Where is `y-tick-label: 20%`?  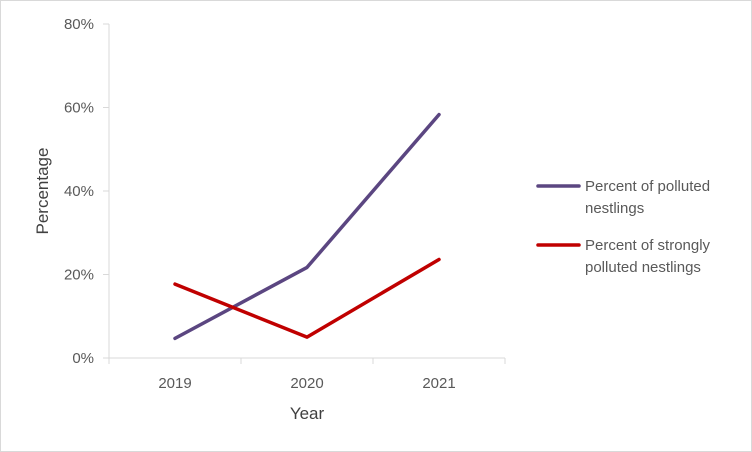 y-tick-label: 20% is located at coordinates (79, 275).